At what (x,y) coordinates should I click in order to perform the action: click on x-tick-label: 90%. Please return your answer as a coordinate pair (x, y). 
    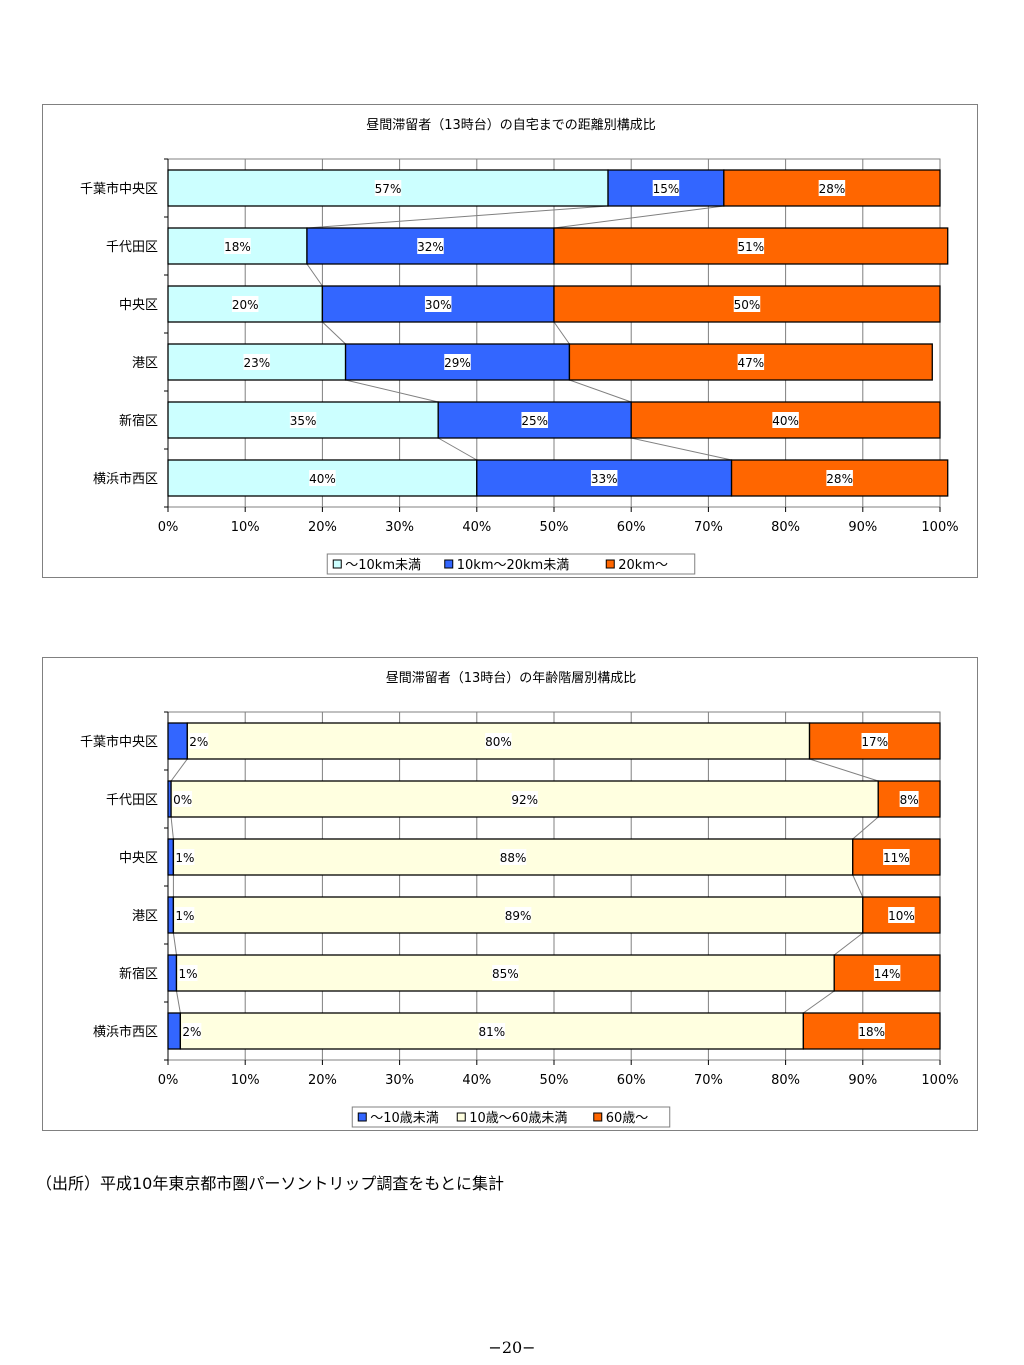
    Looking at the image, I should click on (862, 527).